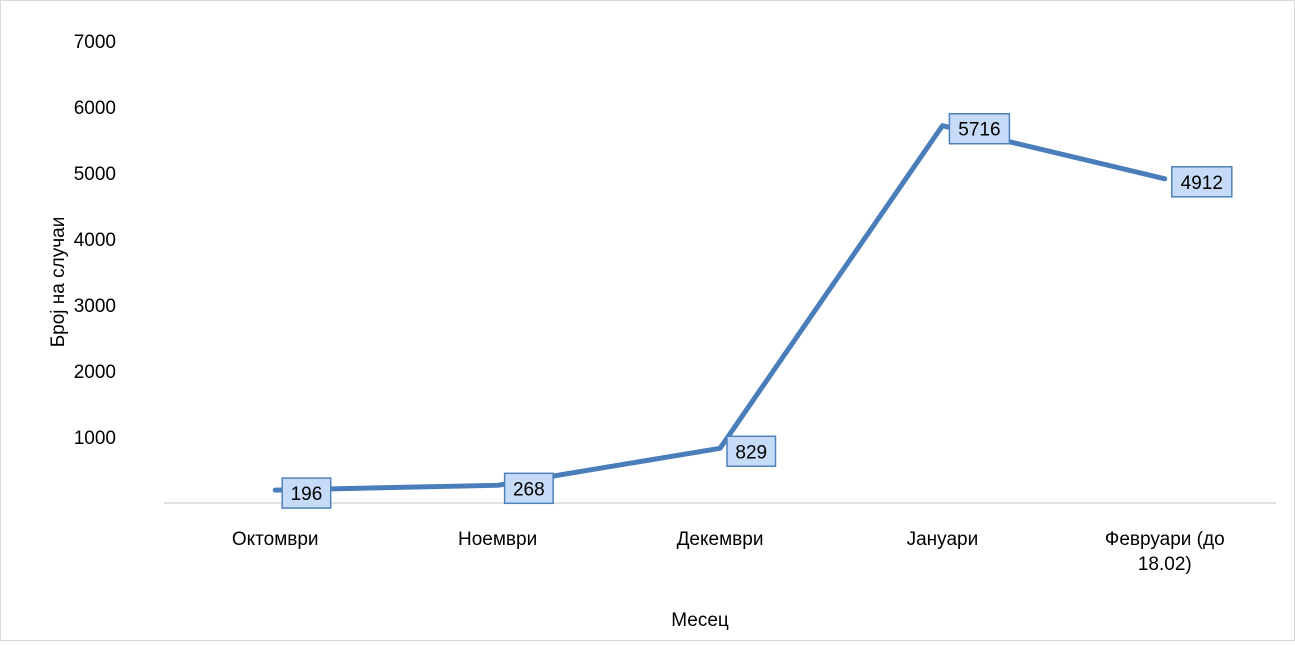 The width and height of the screenshot is (1295, 645). I want to click on x-tick-label: Ноември, so click(497, 539).